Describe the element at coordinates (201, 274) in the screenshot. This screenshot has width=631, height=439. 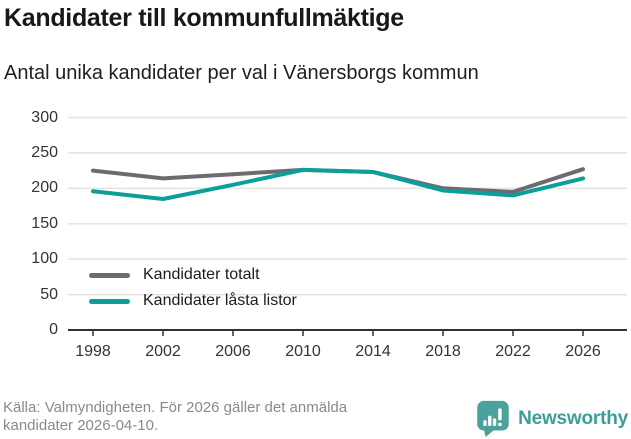
I see `legend-label-total: Kandidater totalt` at that location.